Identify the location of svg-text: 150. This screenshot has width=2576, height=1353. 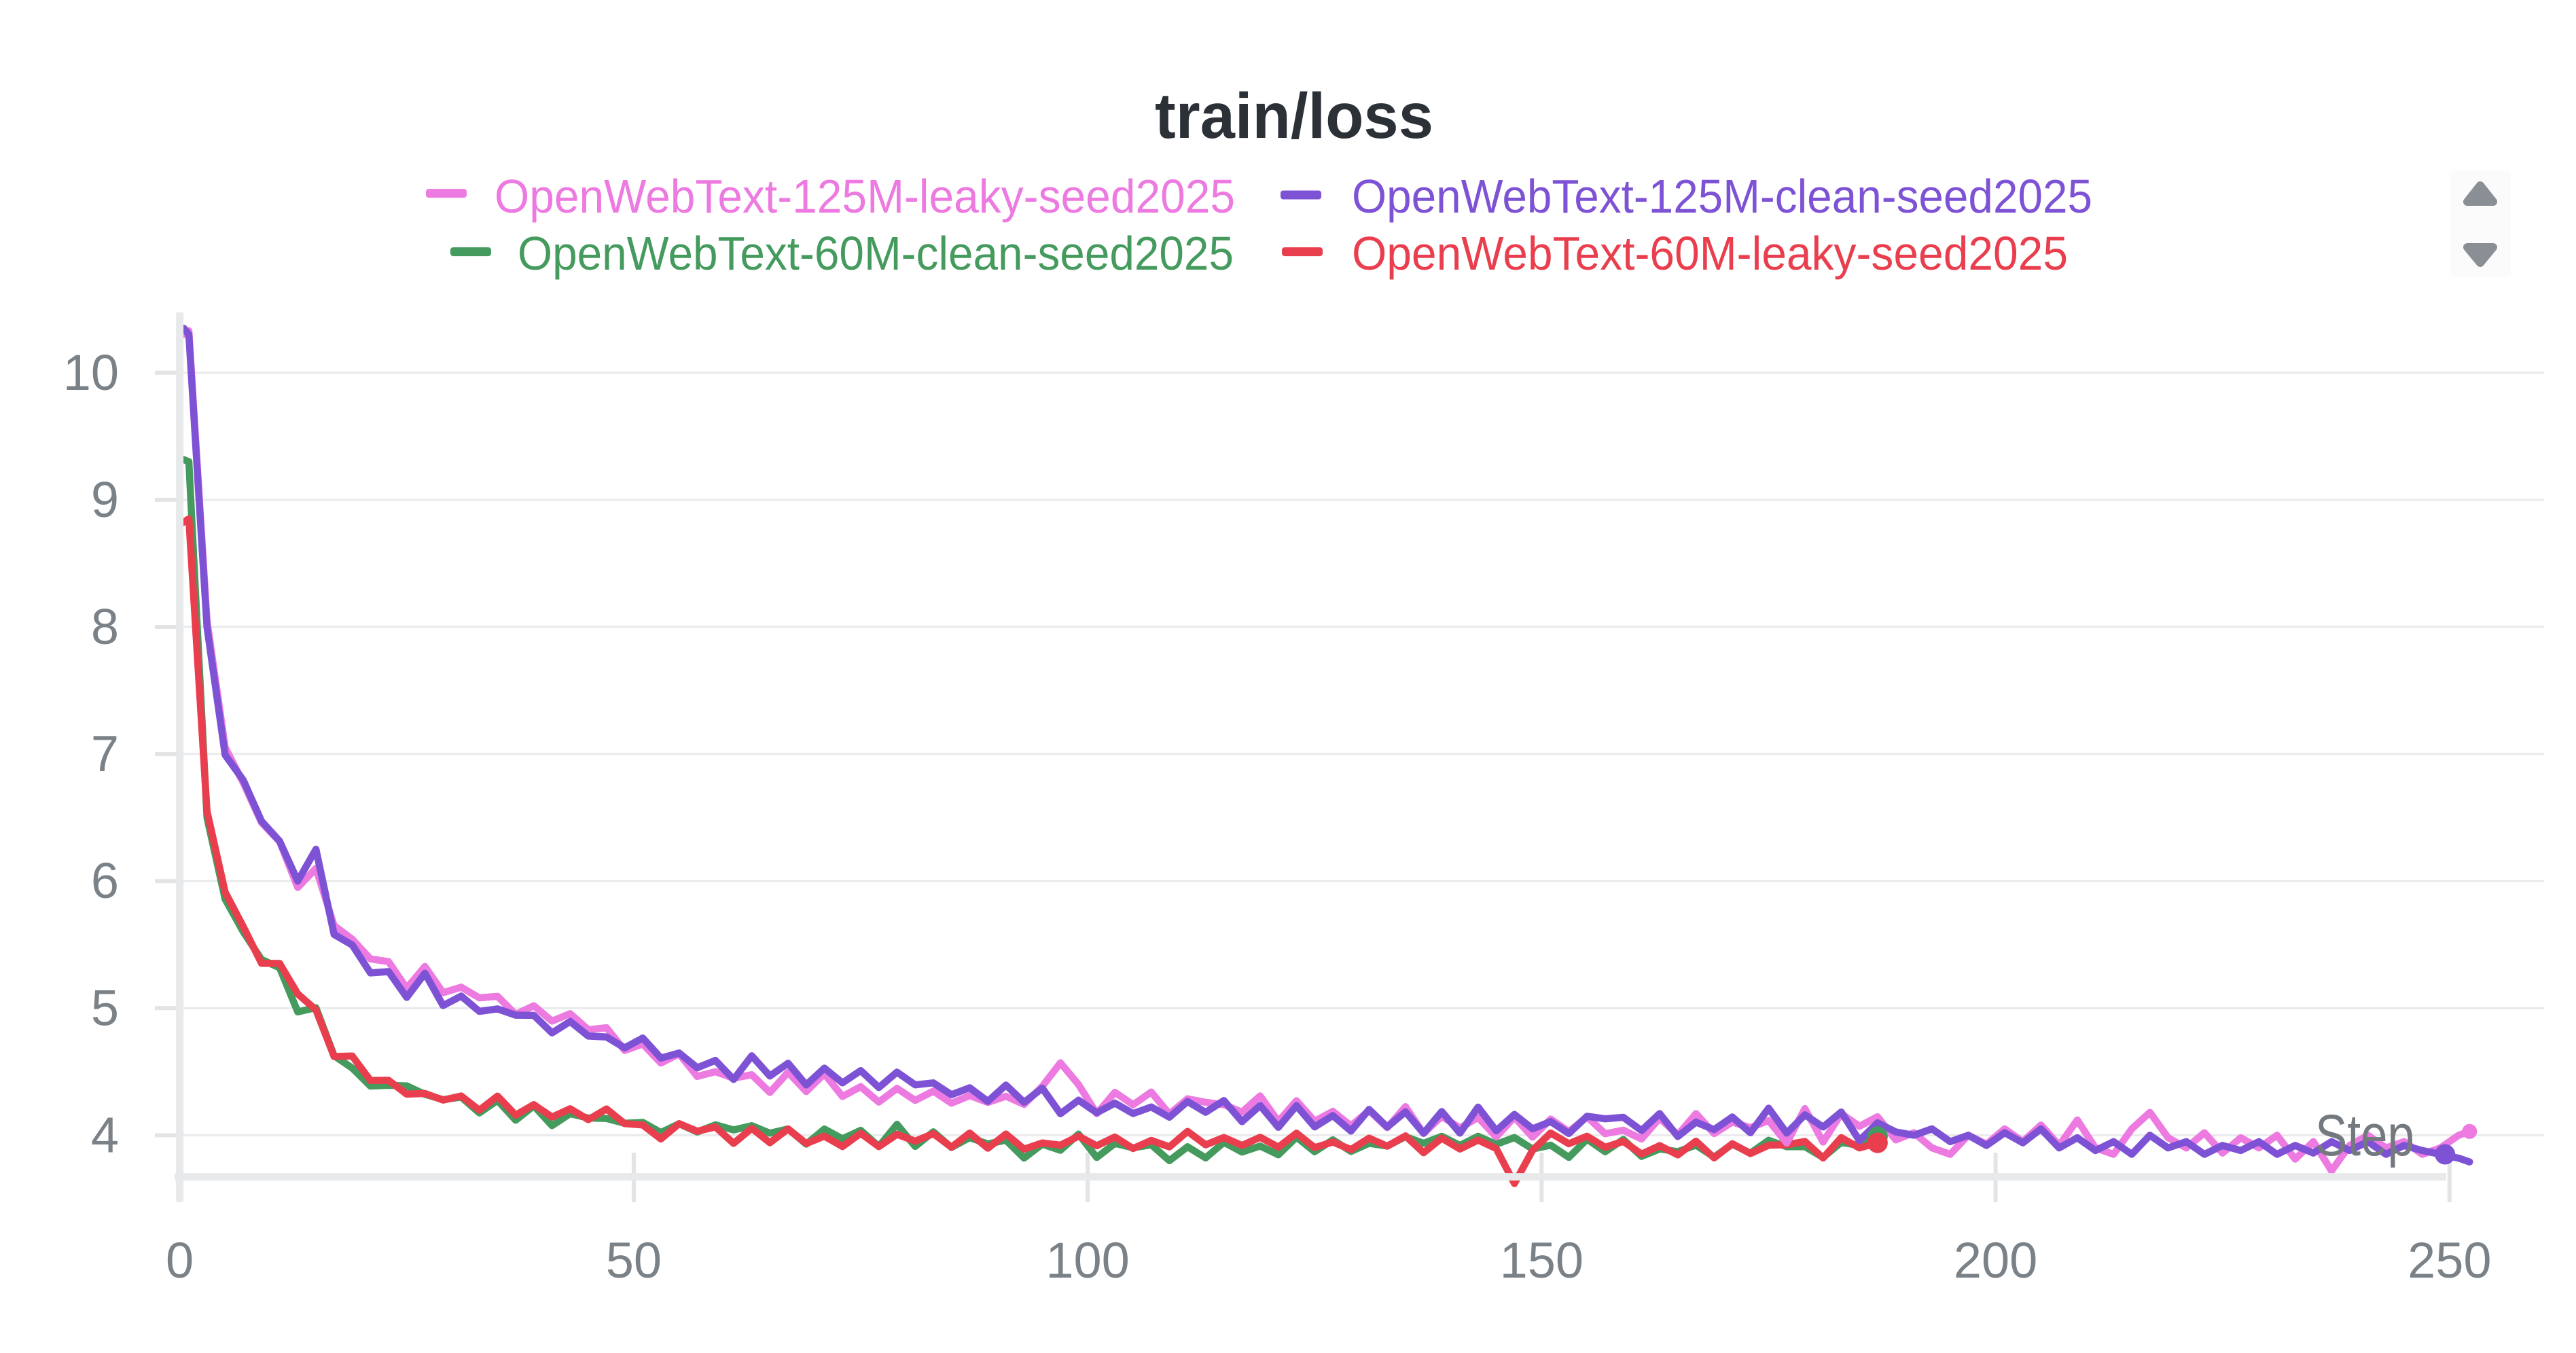
(1542, 1260).